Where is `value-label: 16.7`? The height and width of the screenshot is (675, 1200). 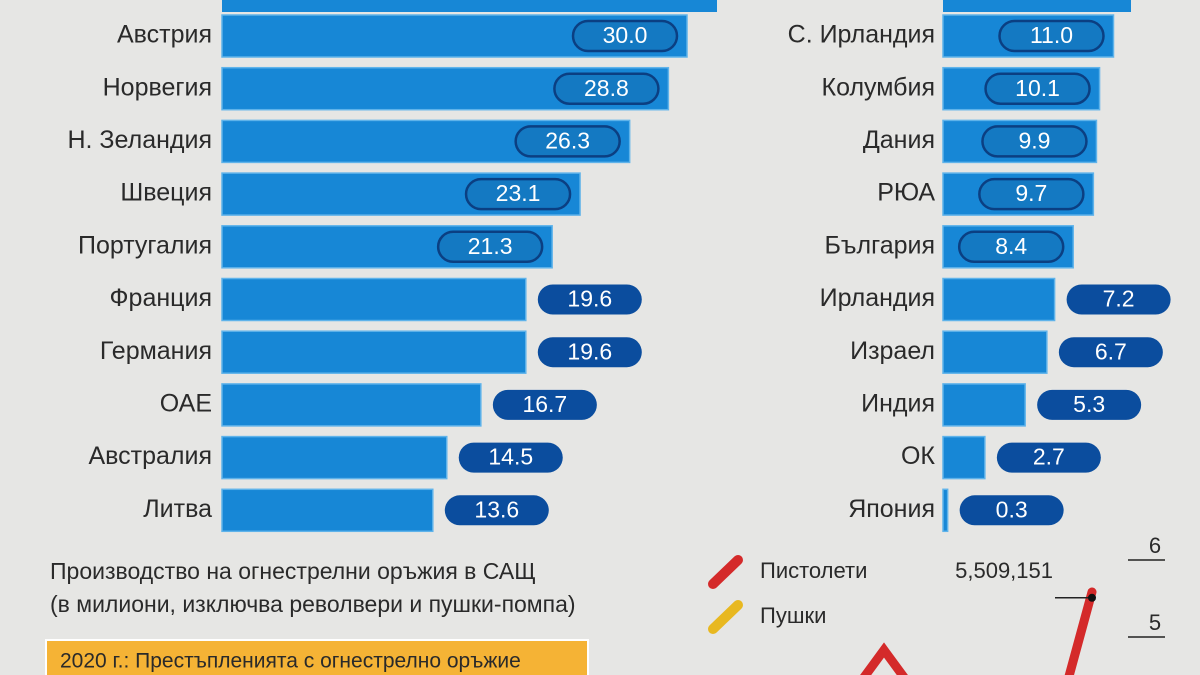
value-label: 16.7 is located at coordinates (544, 404).